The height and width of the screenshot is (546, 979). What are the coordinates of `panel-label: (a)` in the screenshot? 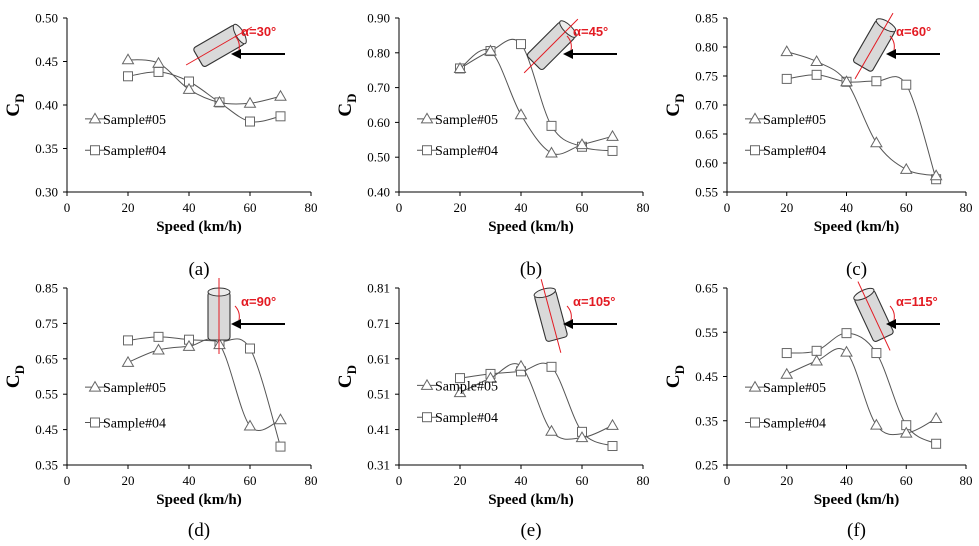 It's located at (198, 269).